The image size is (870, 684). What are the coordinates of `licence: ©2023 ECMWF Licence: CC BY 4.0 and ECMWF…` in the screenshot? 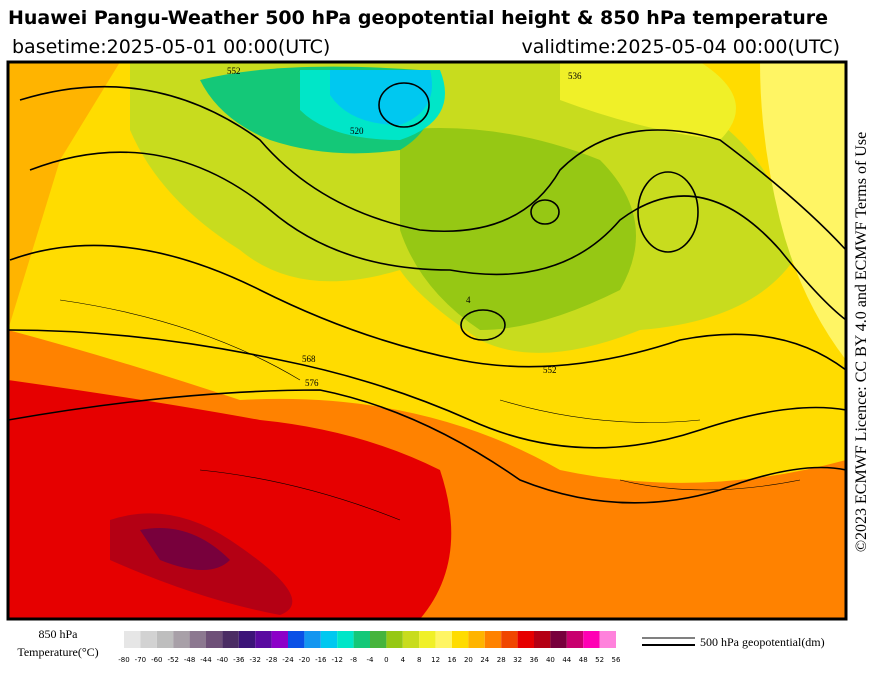 It's located at (861, 342).